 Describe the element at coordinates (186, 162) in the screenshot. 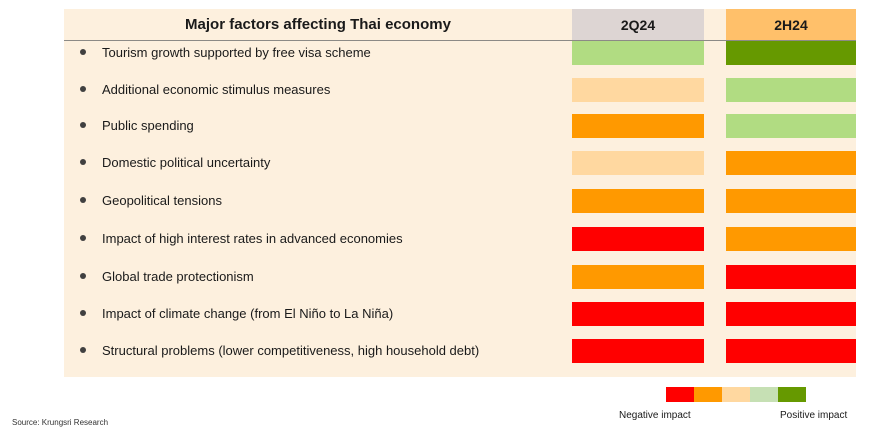

I see `factor-label: Domestic political uncertainty` at that location.